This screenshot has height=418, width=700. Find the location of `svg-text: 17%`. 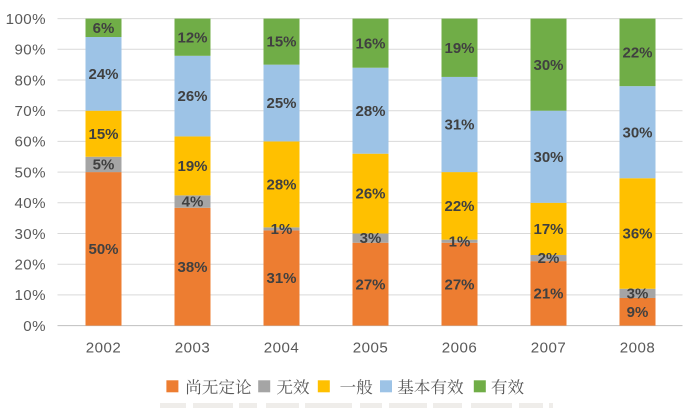

svg-text: 17% is located at coordinates (548, 229).